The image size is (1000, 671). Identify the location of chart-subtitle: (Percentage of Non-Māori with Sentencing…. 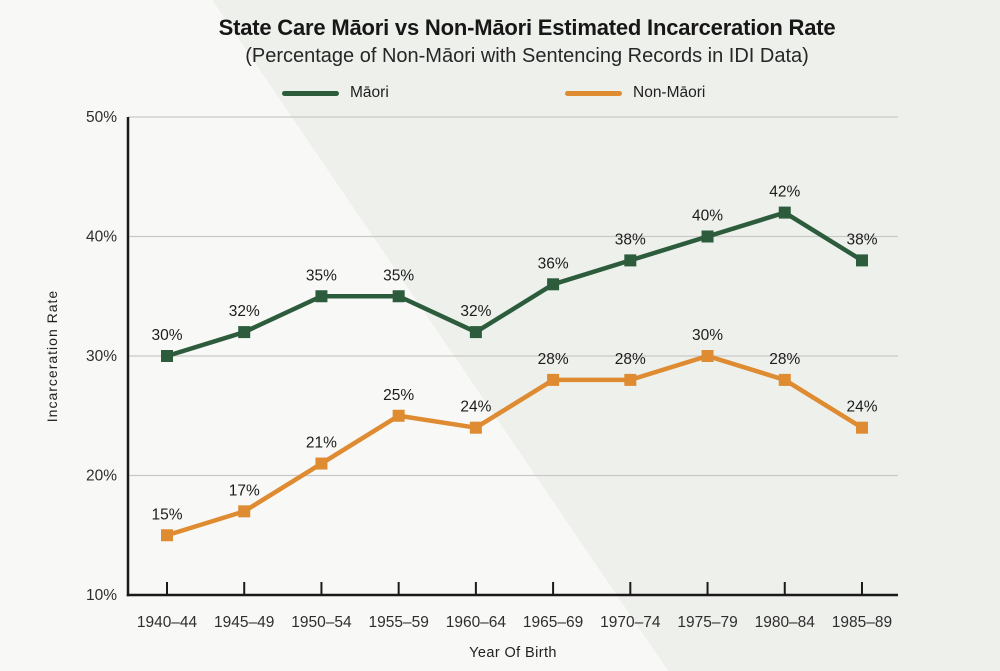
(527, 56).